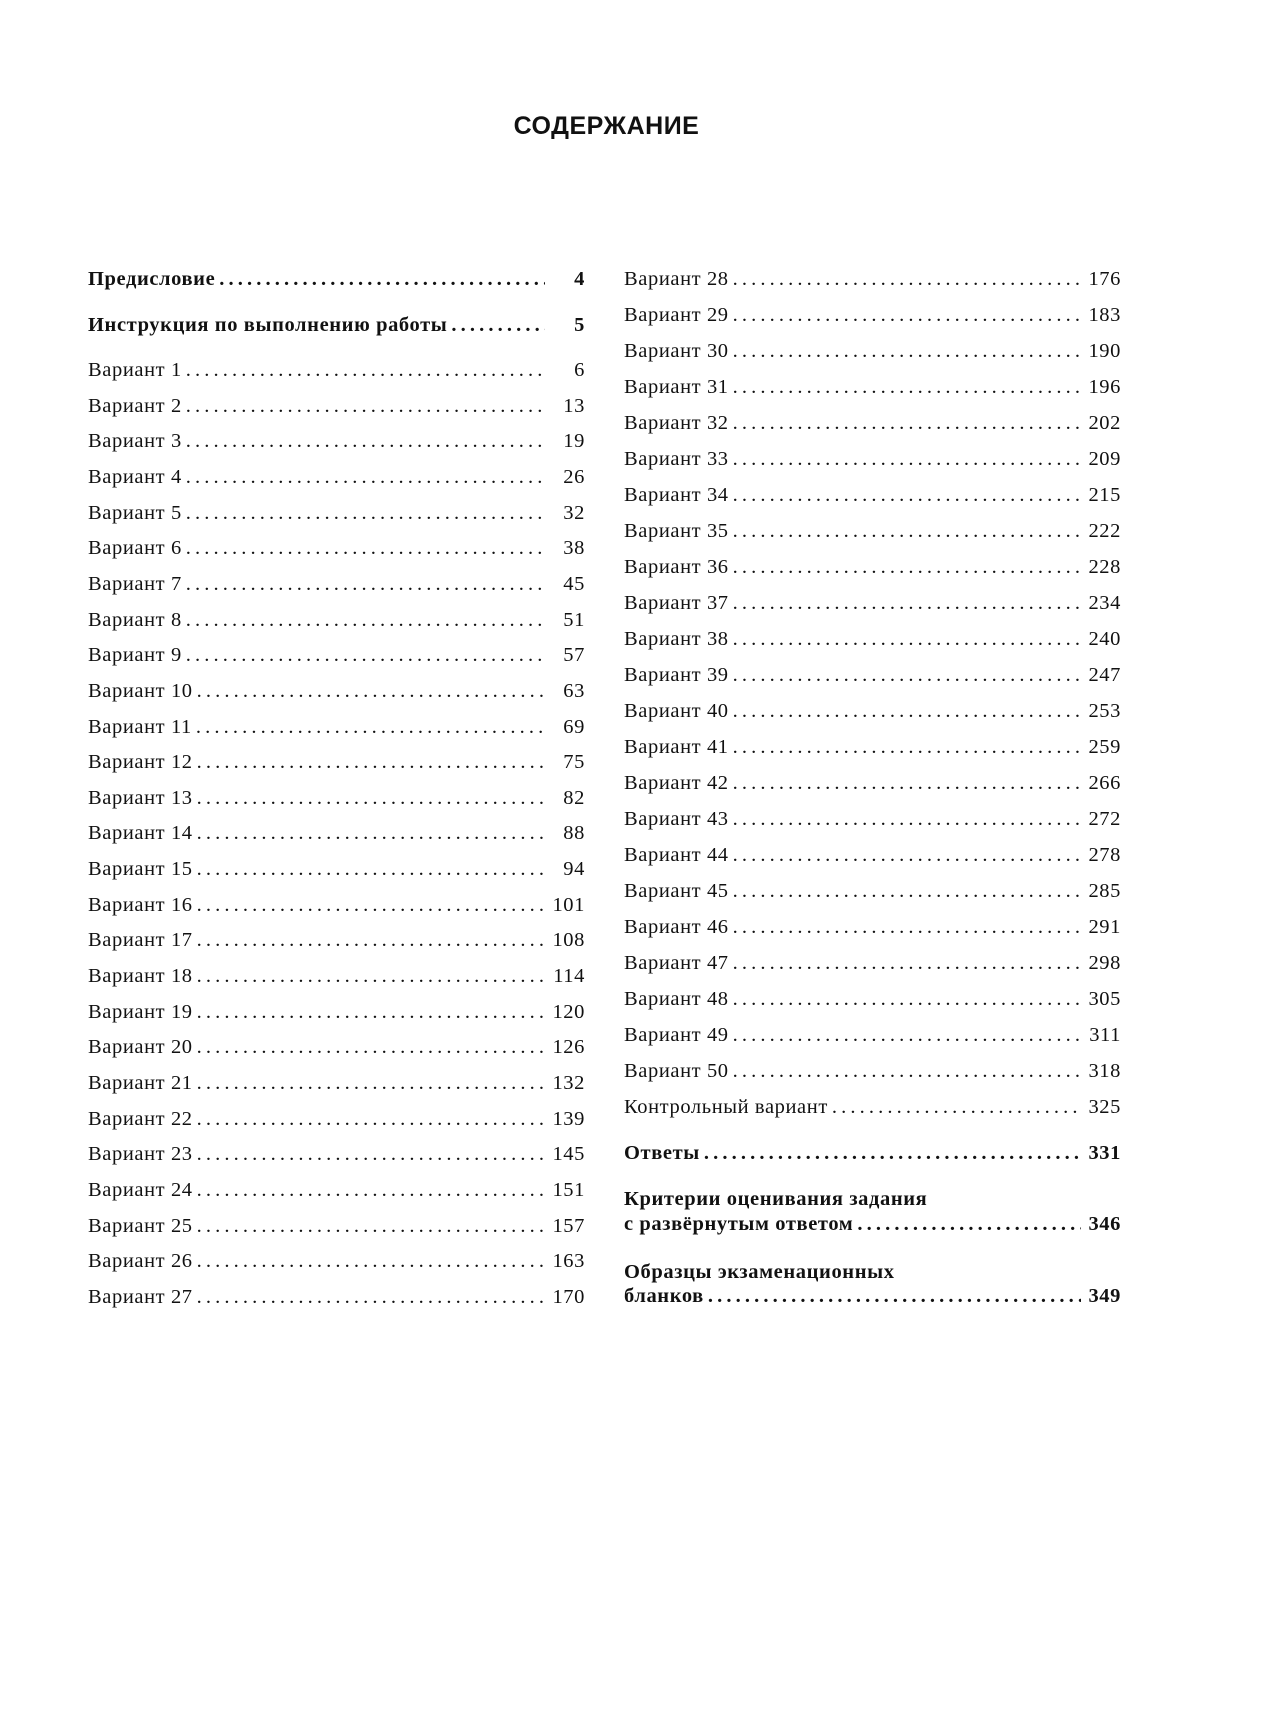 The width and height of the screenshot is (1269, 1713). Describe the element at coordinates (872, 315) in the screenshot. I see `toc-entry: Вариант 29 183` at that location.